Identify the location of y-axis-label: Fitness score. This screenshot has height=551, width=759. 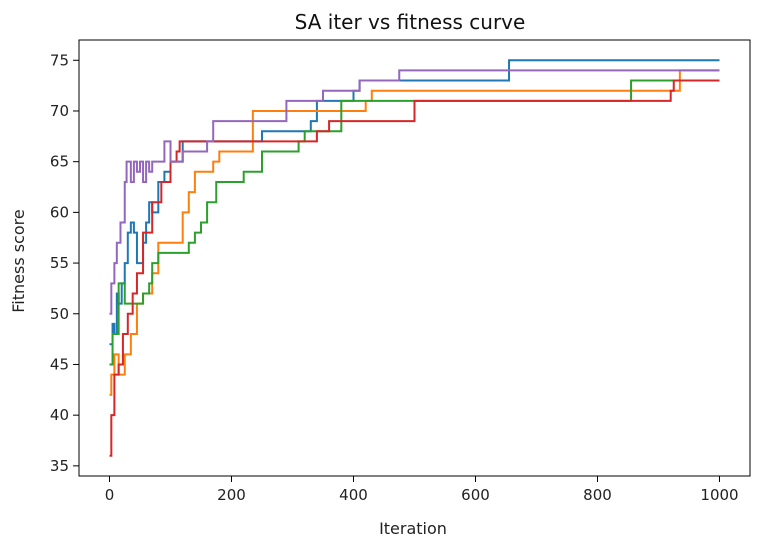
(18, 261).